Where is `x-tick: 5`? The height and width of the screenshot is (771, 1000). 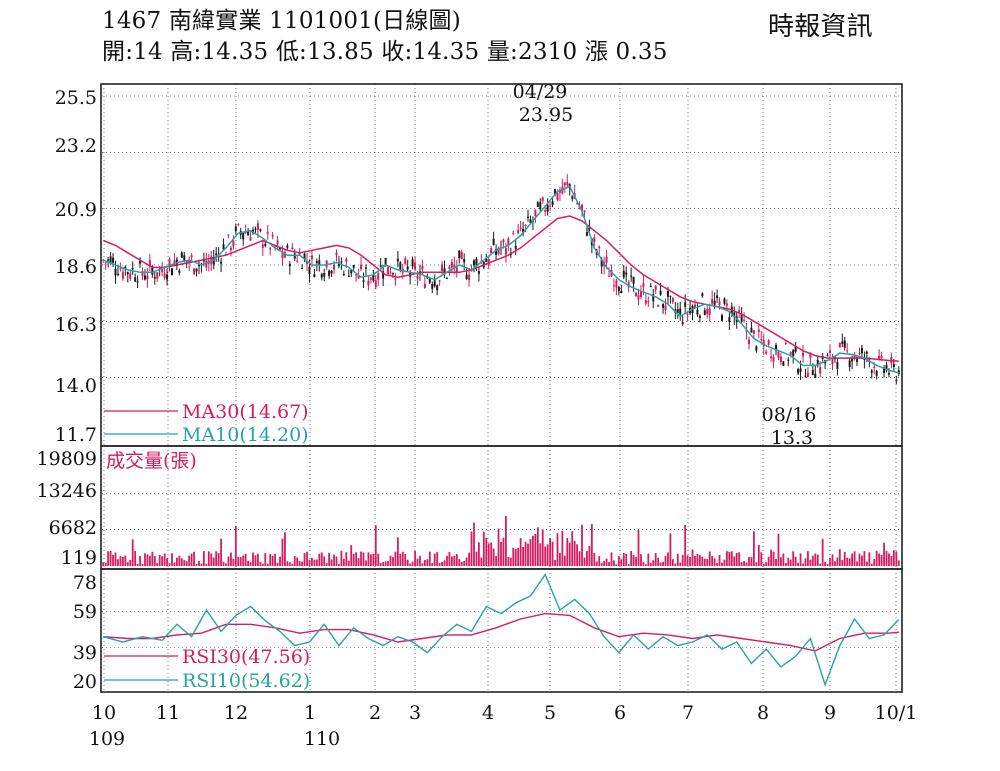
x-tick: 5 is located at coordinates (550, 713).